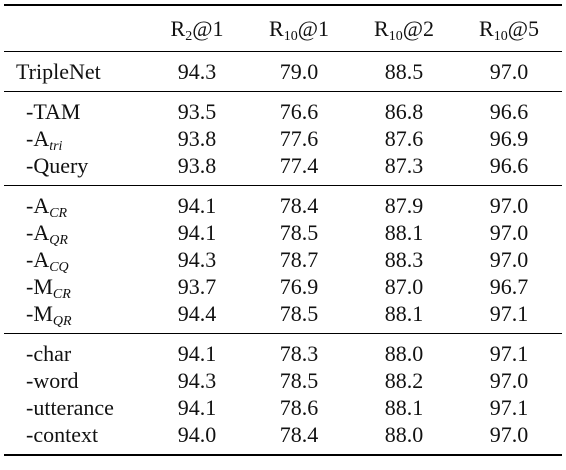 This screenshot has height=470, width=566. I want to click on row-label: -char, so click(76, 350).